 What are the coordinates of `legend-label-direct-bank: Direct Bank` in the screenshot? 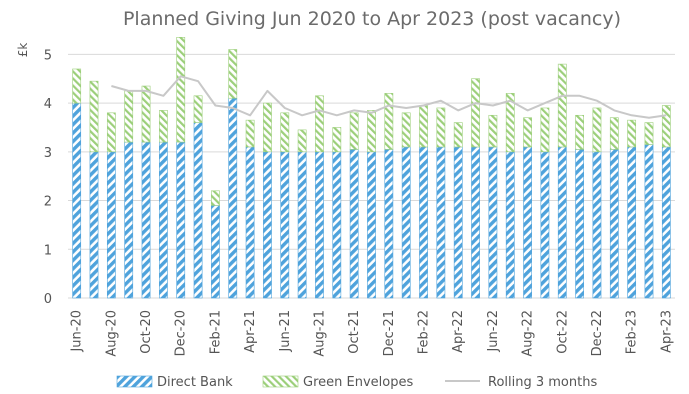 It's located at (195, 382).